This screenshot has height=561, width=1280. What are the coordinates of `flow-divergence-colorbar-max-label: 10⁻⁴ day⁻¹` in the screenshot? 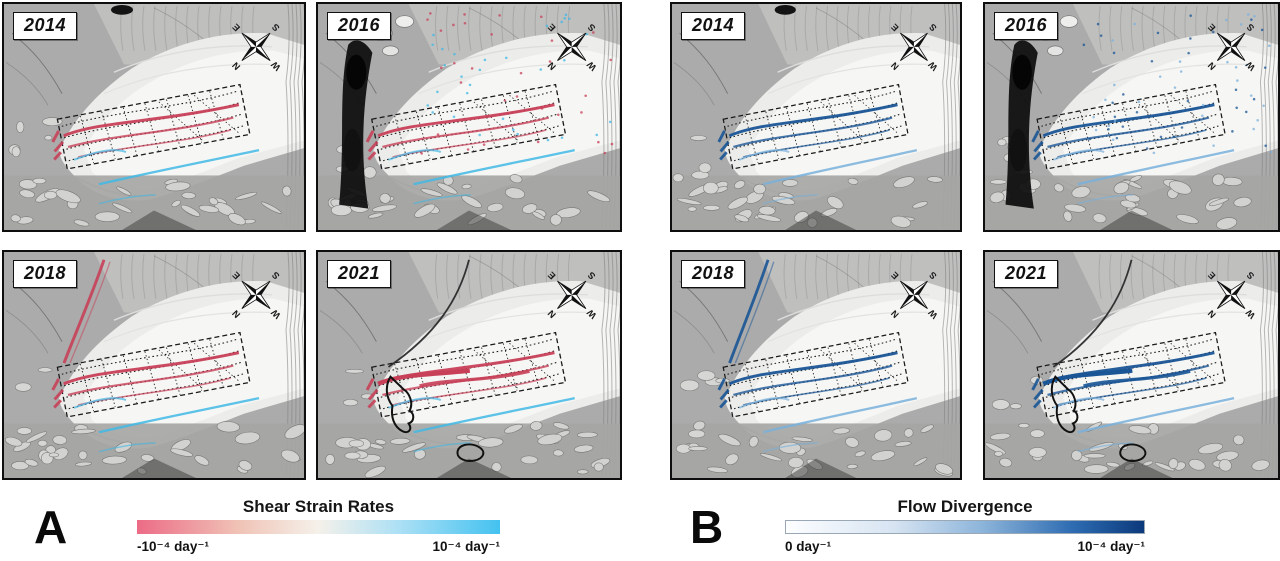 It's located at (1111, 546).